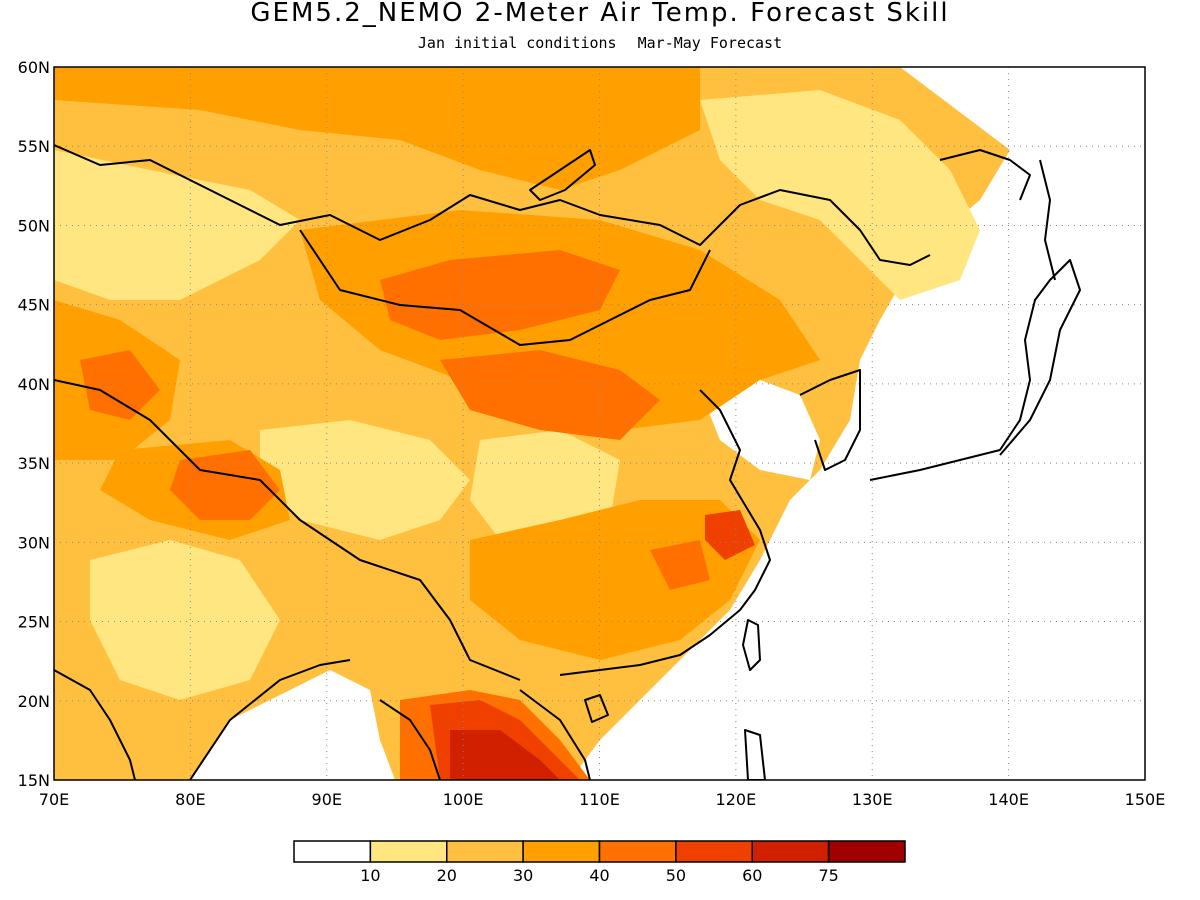  Describe the element at coordinates (447, 875) in the screenshot. I see `colorbar-label: 20` at that location.